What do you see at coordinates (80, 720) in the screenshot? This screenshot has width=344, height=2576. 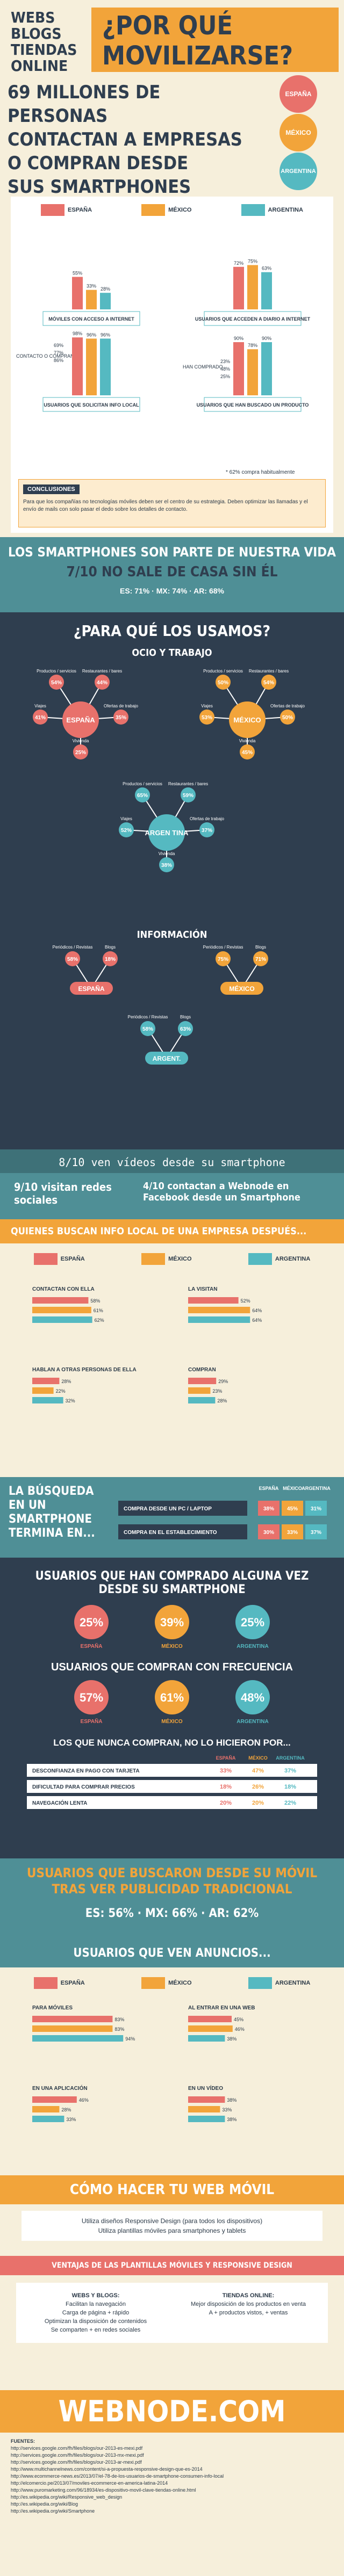 I see `country-name: ESPAÑA` at bounding box center [80, 720].